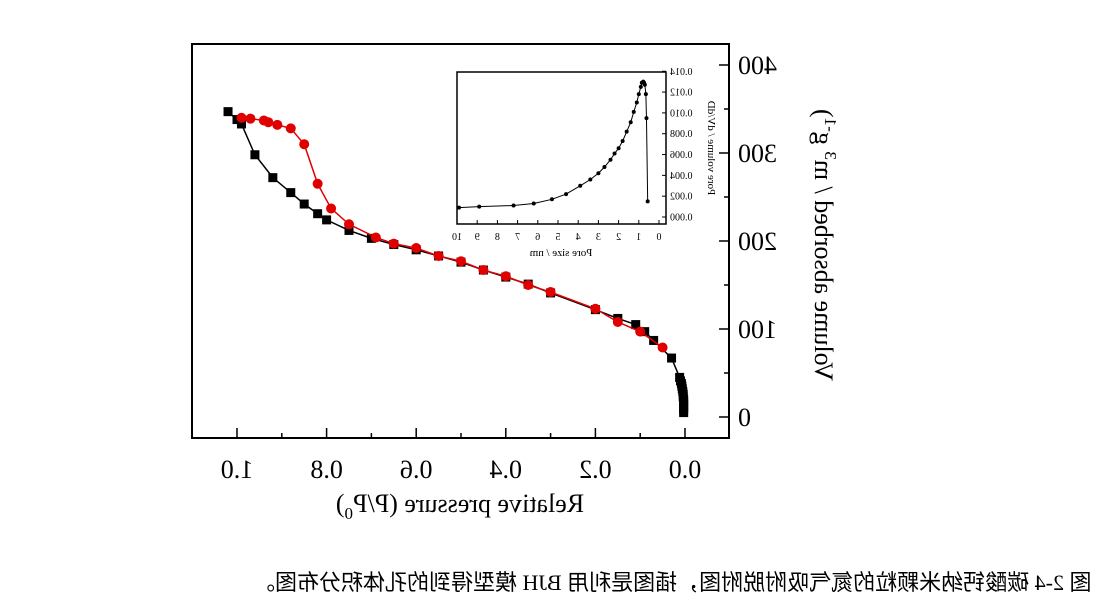 This screenshot has width=1099, height=612. I want to click on x-tick-label-text: 0.0, so click(685, 469).